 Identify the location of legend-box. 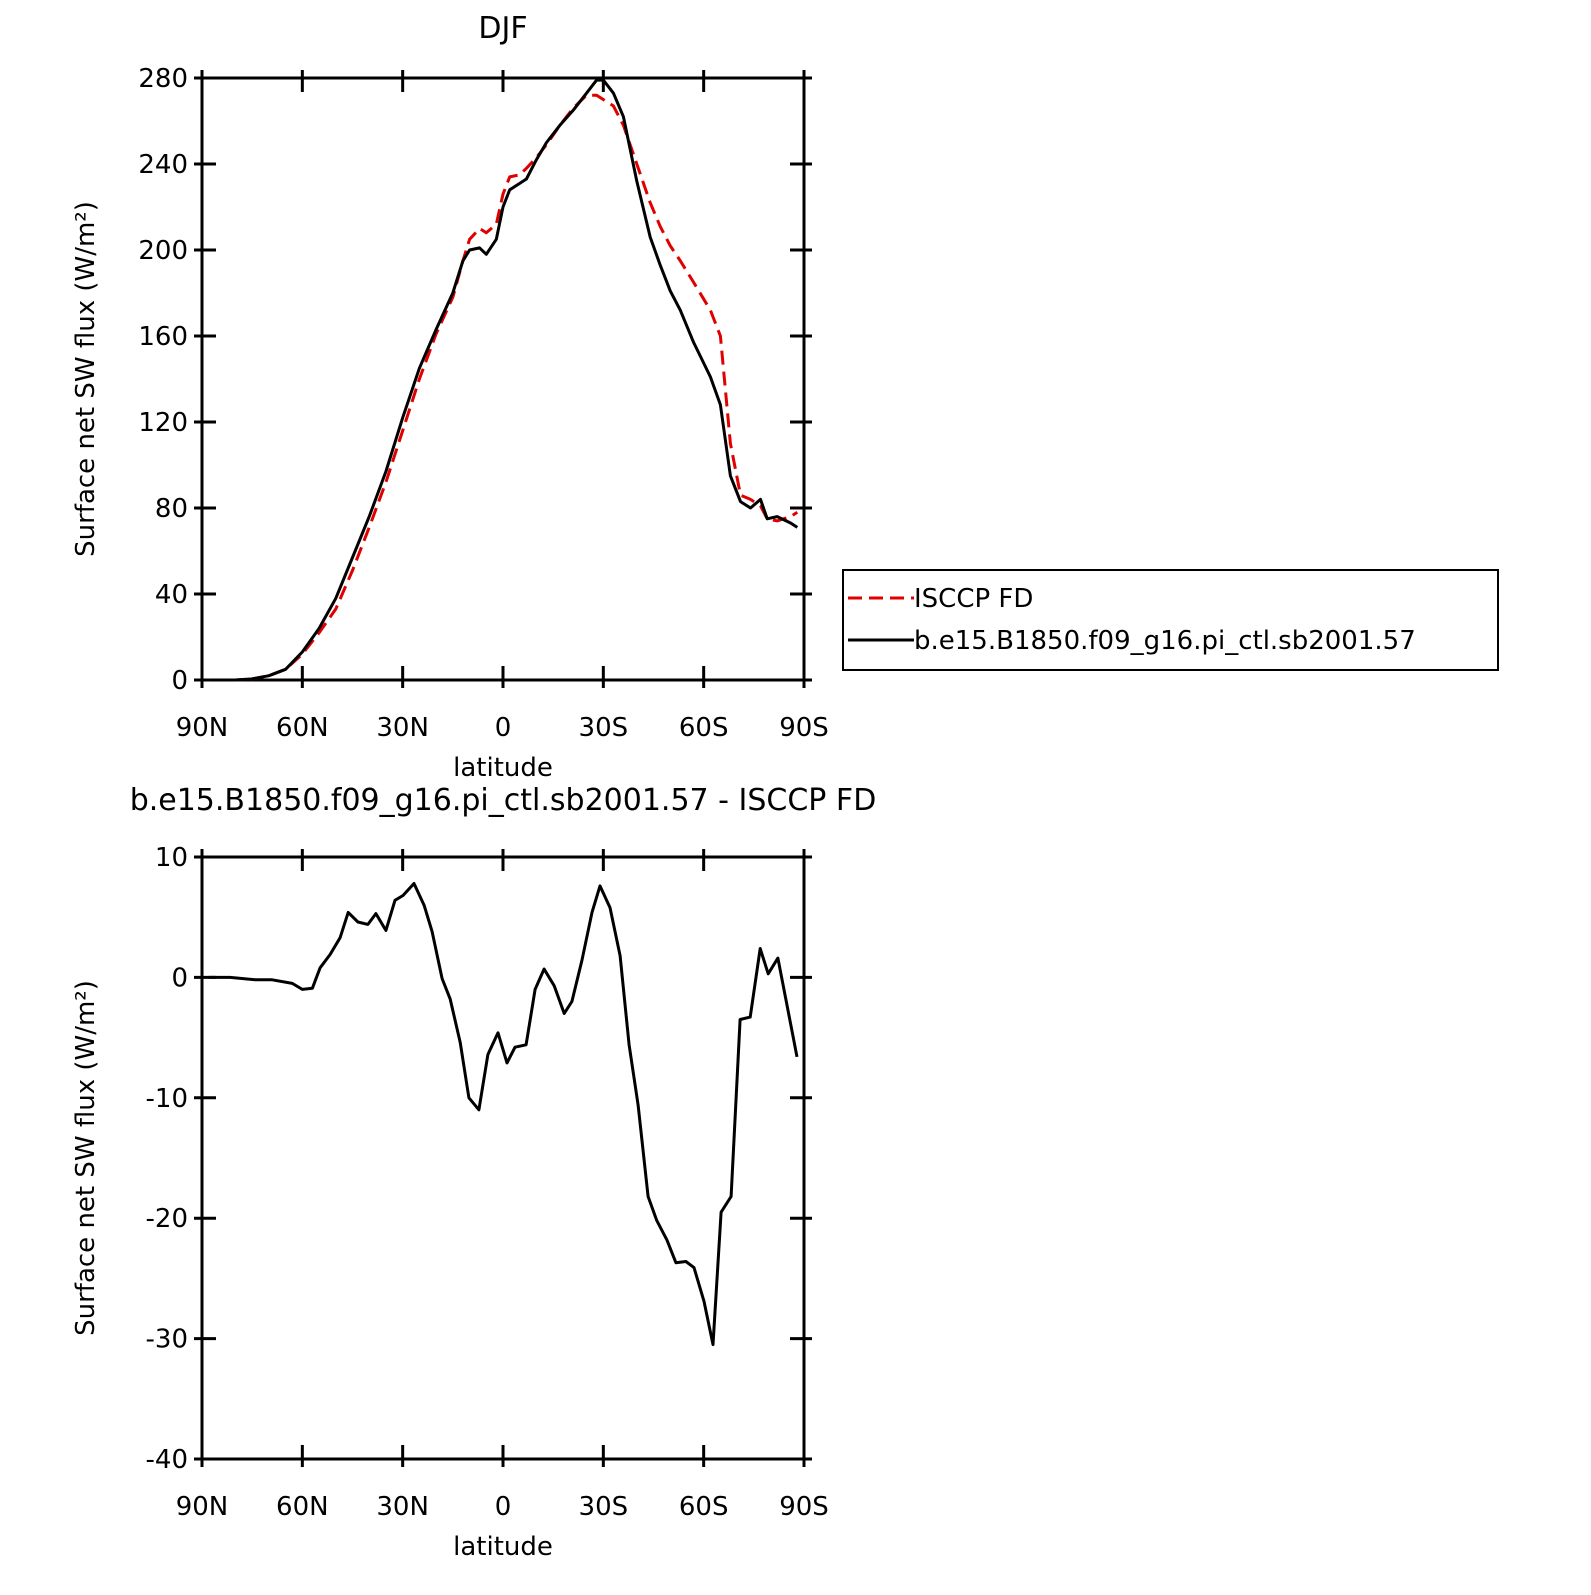
(1170, 620).